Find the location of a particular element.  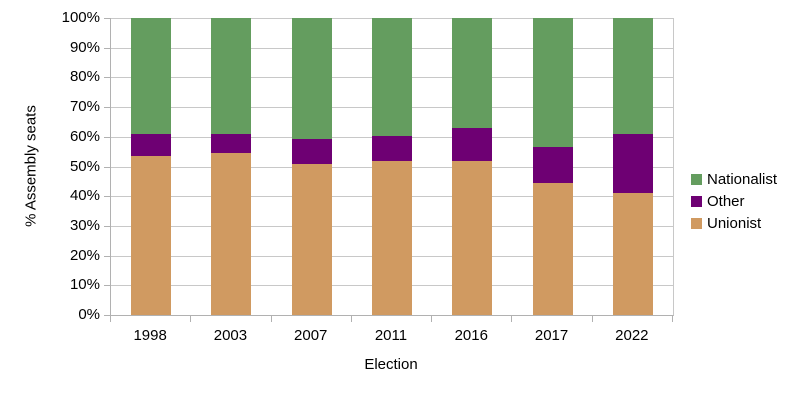

bar-2017 is located at coordinates (552, 166).